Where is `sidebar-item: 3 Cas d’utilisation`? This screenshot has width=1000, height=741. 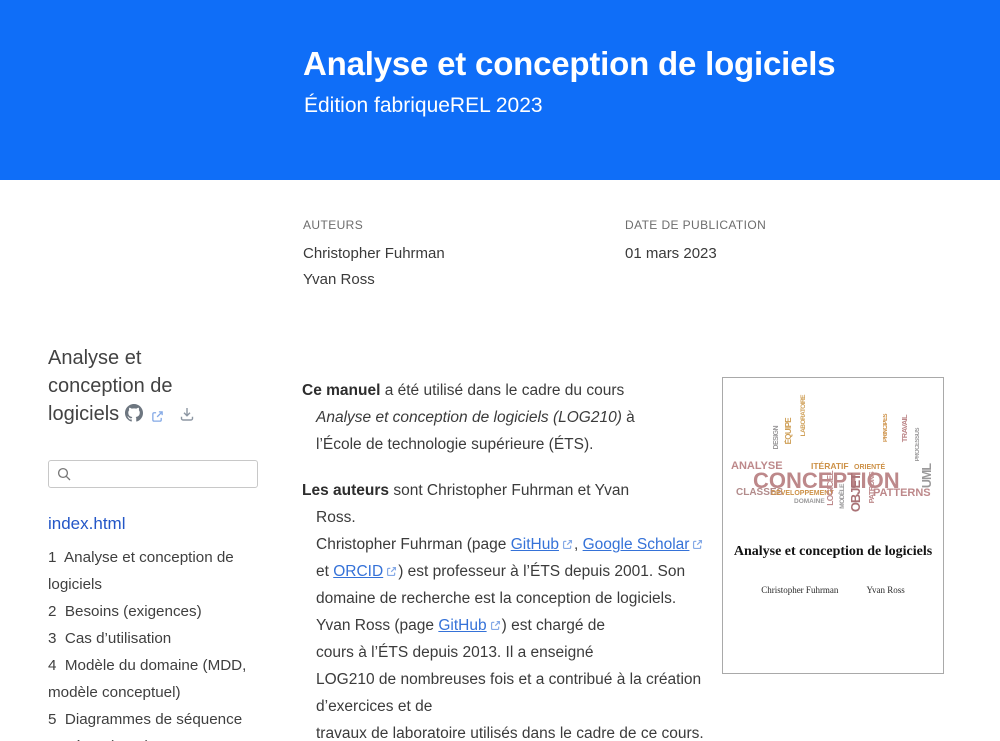
sidebar-item: 3 Cas d’utilisation is located at coordinates (110, 638).